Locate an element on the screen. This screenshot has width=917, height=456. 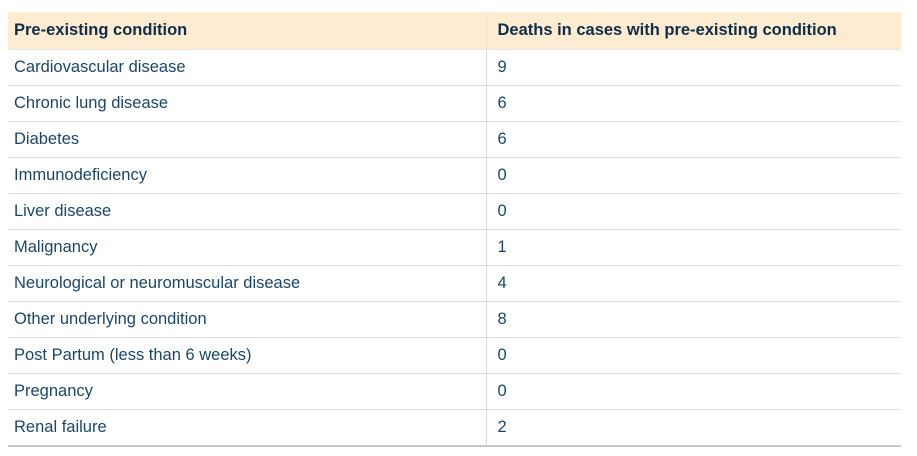
deaths-cell: 9 is located at coordinates (693, 67).